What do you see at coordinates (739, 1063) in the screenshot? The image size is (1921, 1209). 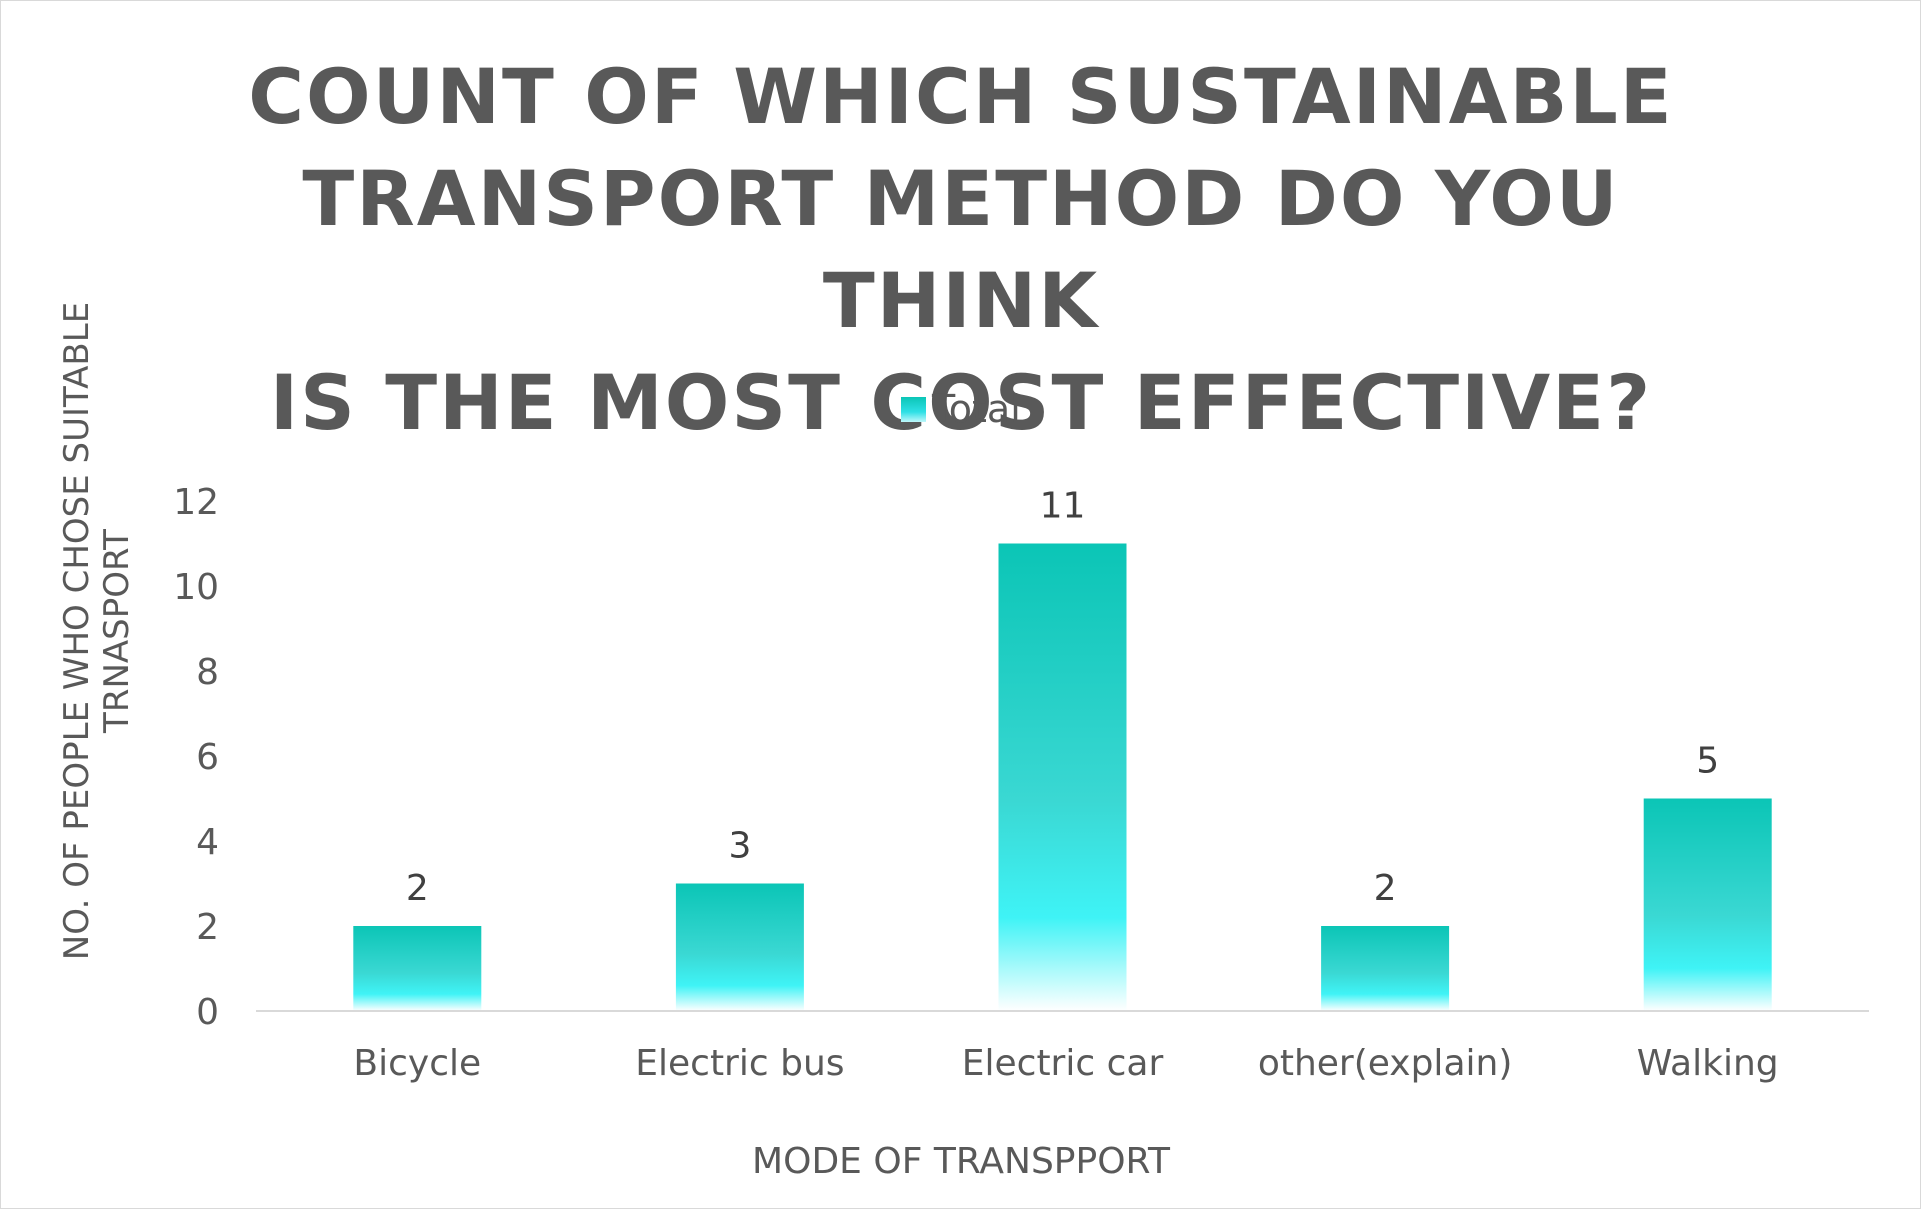 I see `x-tick-label: Electric bus` at bounding box center [739, 1063].